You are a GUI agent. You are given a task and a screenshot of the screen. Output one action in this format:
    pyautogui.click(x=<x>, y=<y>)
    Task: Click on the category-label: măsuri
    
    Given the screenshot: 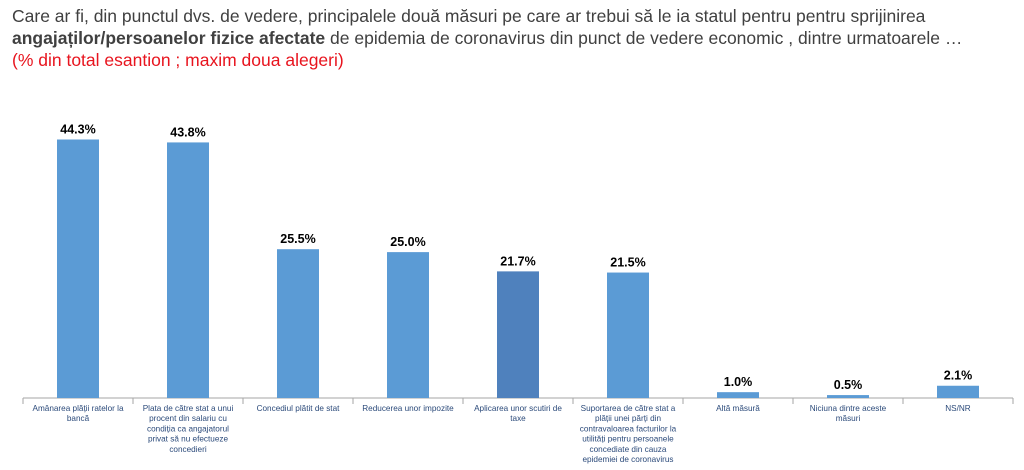 What is the action you would take?
    pyautogui.click(x=848, y=418)
    